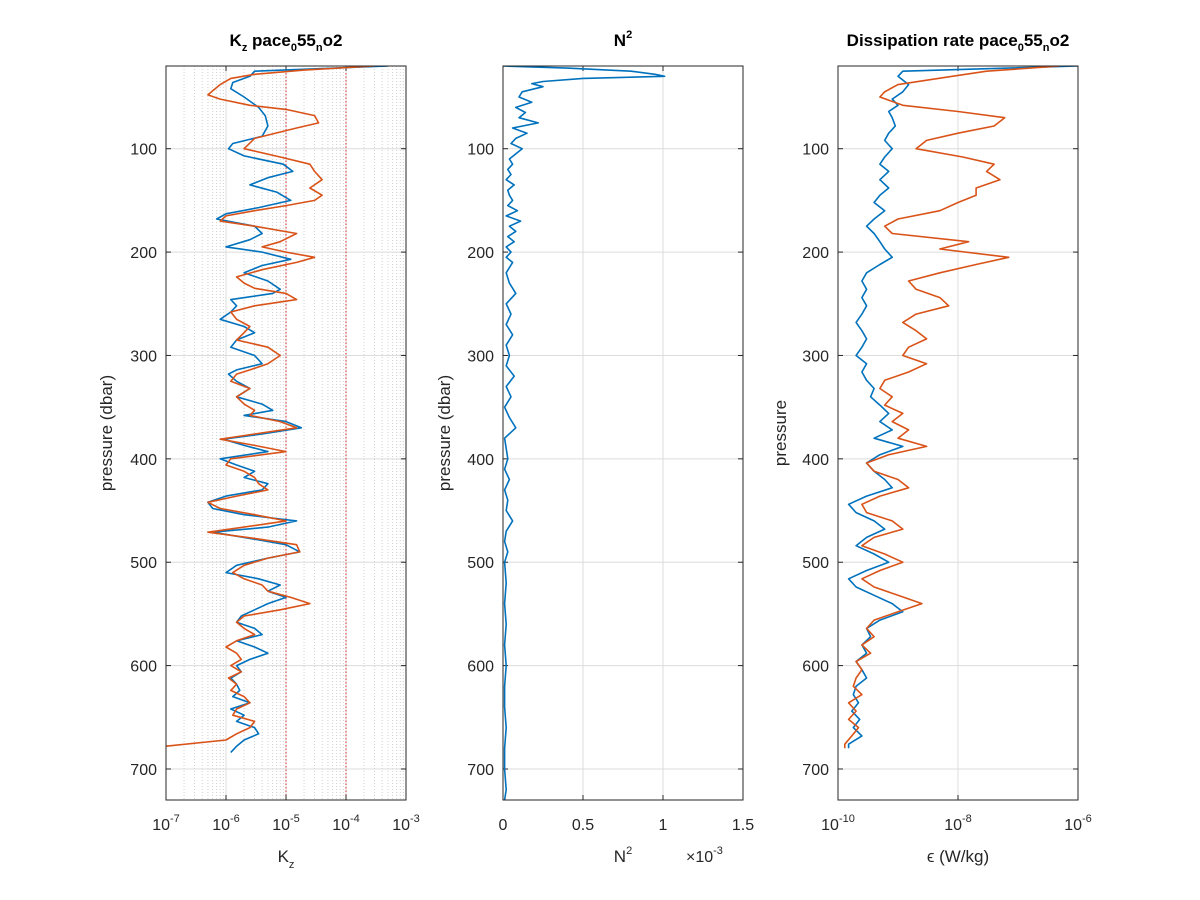 The image size is (1200, 900). I want to click on dissipation-panel-x-tick-label: 10⁻¹⁰, so click(838, 823).